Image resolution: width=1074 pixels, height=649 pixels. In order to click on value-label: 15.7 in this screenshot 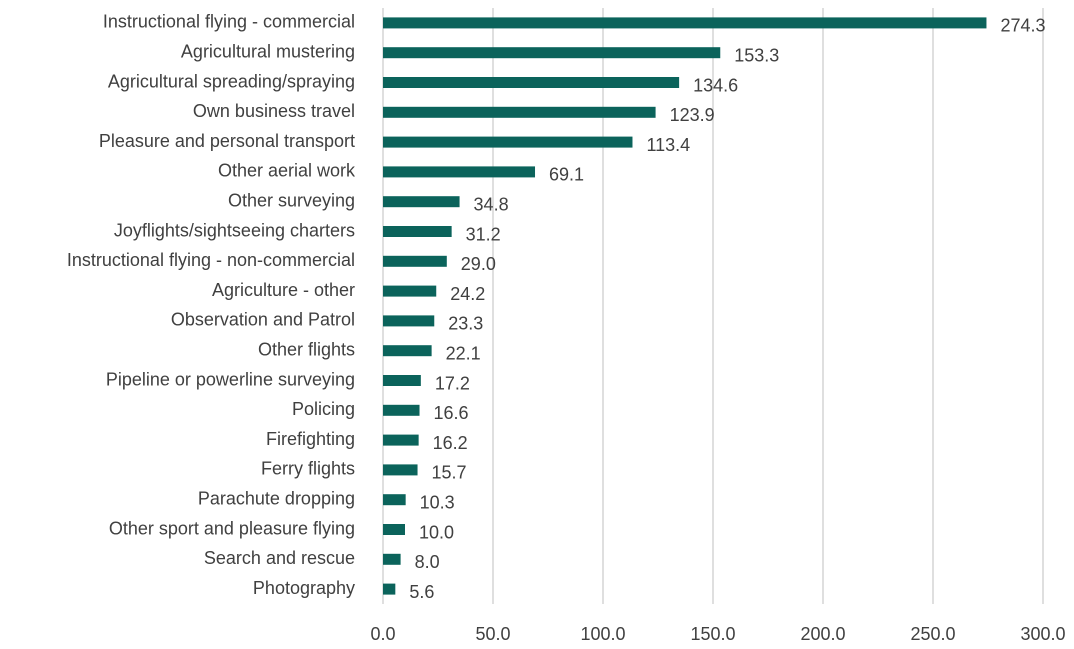, I will do `click(449, 473)`.